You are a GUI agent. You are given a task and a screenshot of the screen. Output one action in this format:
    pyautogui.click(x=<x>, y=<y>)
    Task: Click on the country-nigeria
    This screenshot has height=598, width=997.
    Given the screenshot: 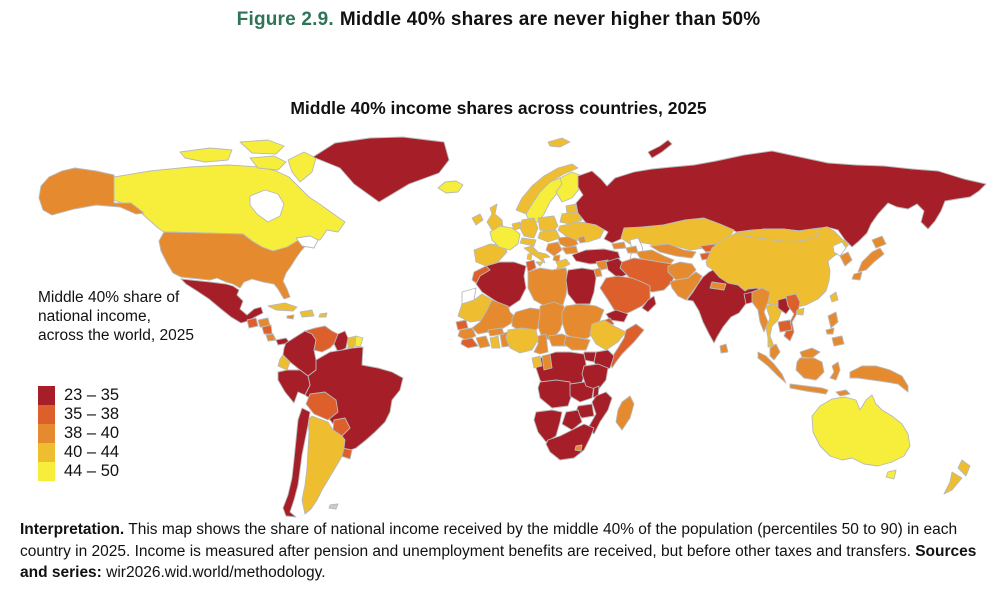 What is the action you would take?
    pyautogui.click(x=522, y=340)
    